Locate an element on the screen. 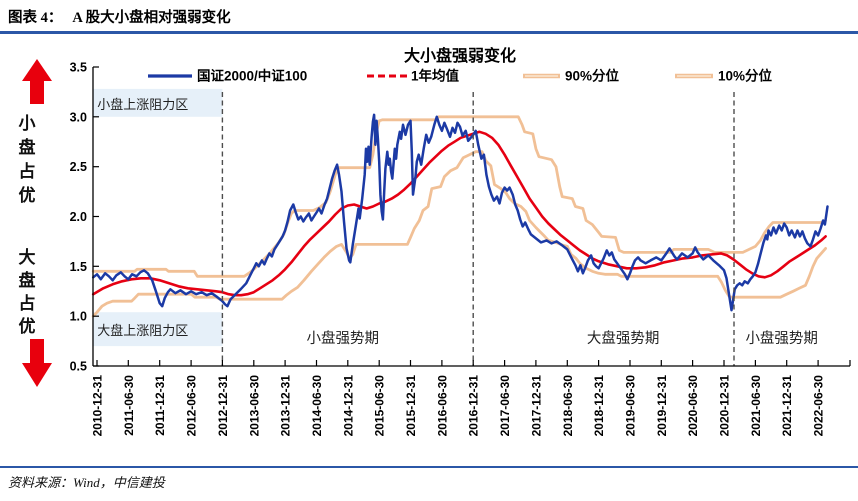  x-tick-label: 2018-06-30 is located at coordinates (568, 406).